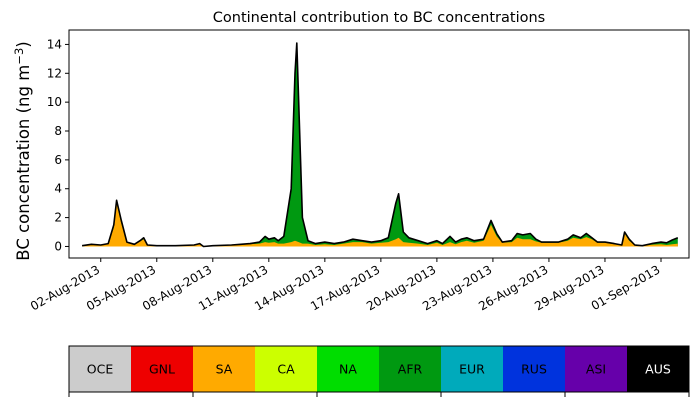  I want to click on legend-swatch-afr, so click(410, 369).